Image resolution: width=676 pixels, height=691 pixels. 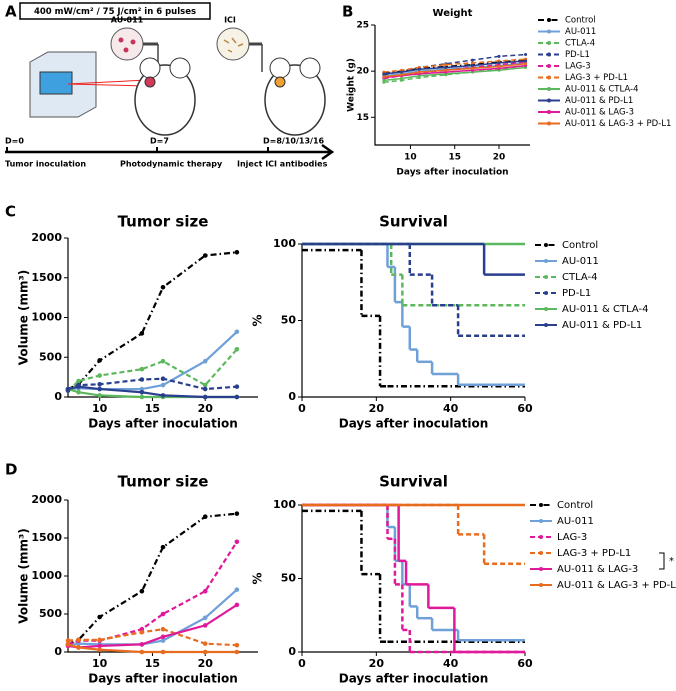 I want to click on y-axis-label: %, so click(x=258, y=578).